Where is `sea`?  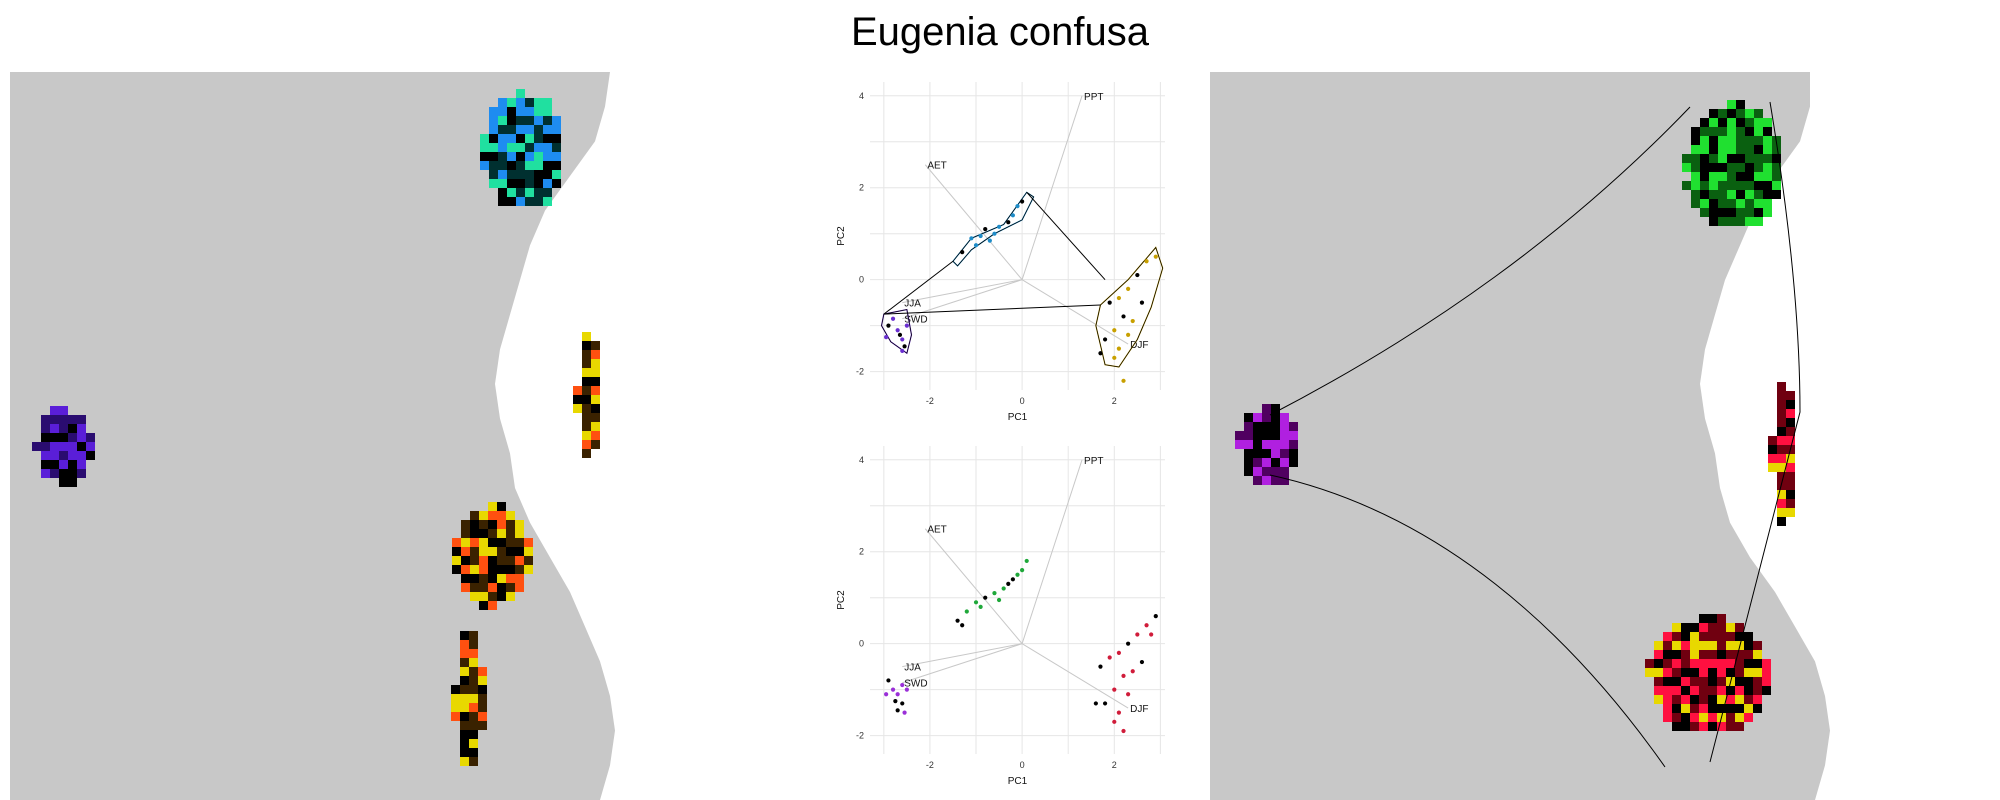 sea is located at coordinates (1845, 436).